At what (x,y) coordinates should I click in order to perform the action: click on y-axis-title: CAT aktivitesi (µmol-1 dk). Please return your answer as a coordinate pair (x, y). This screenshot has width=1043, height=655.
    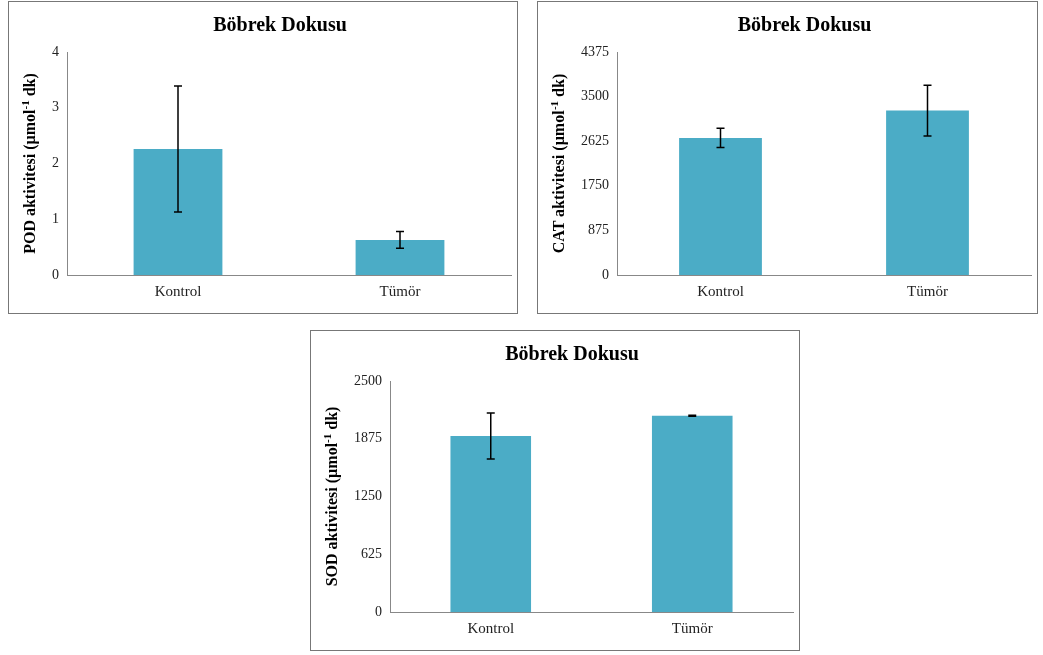
    Looking at the image, I should click on (558, 163).